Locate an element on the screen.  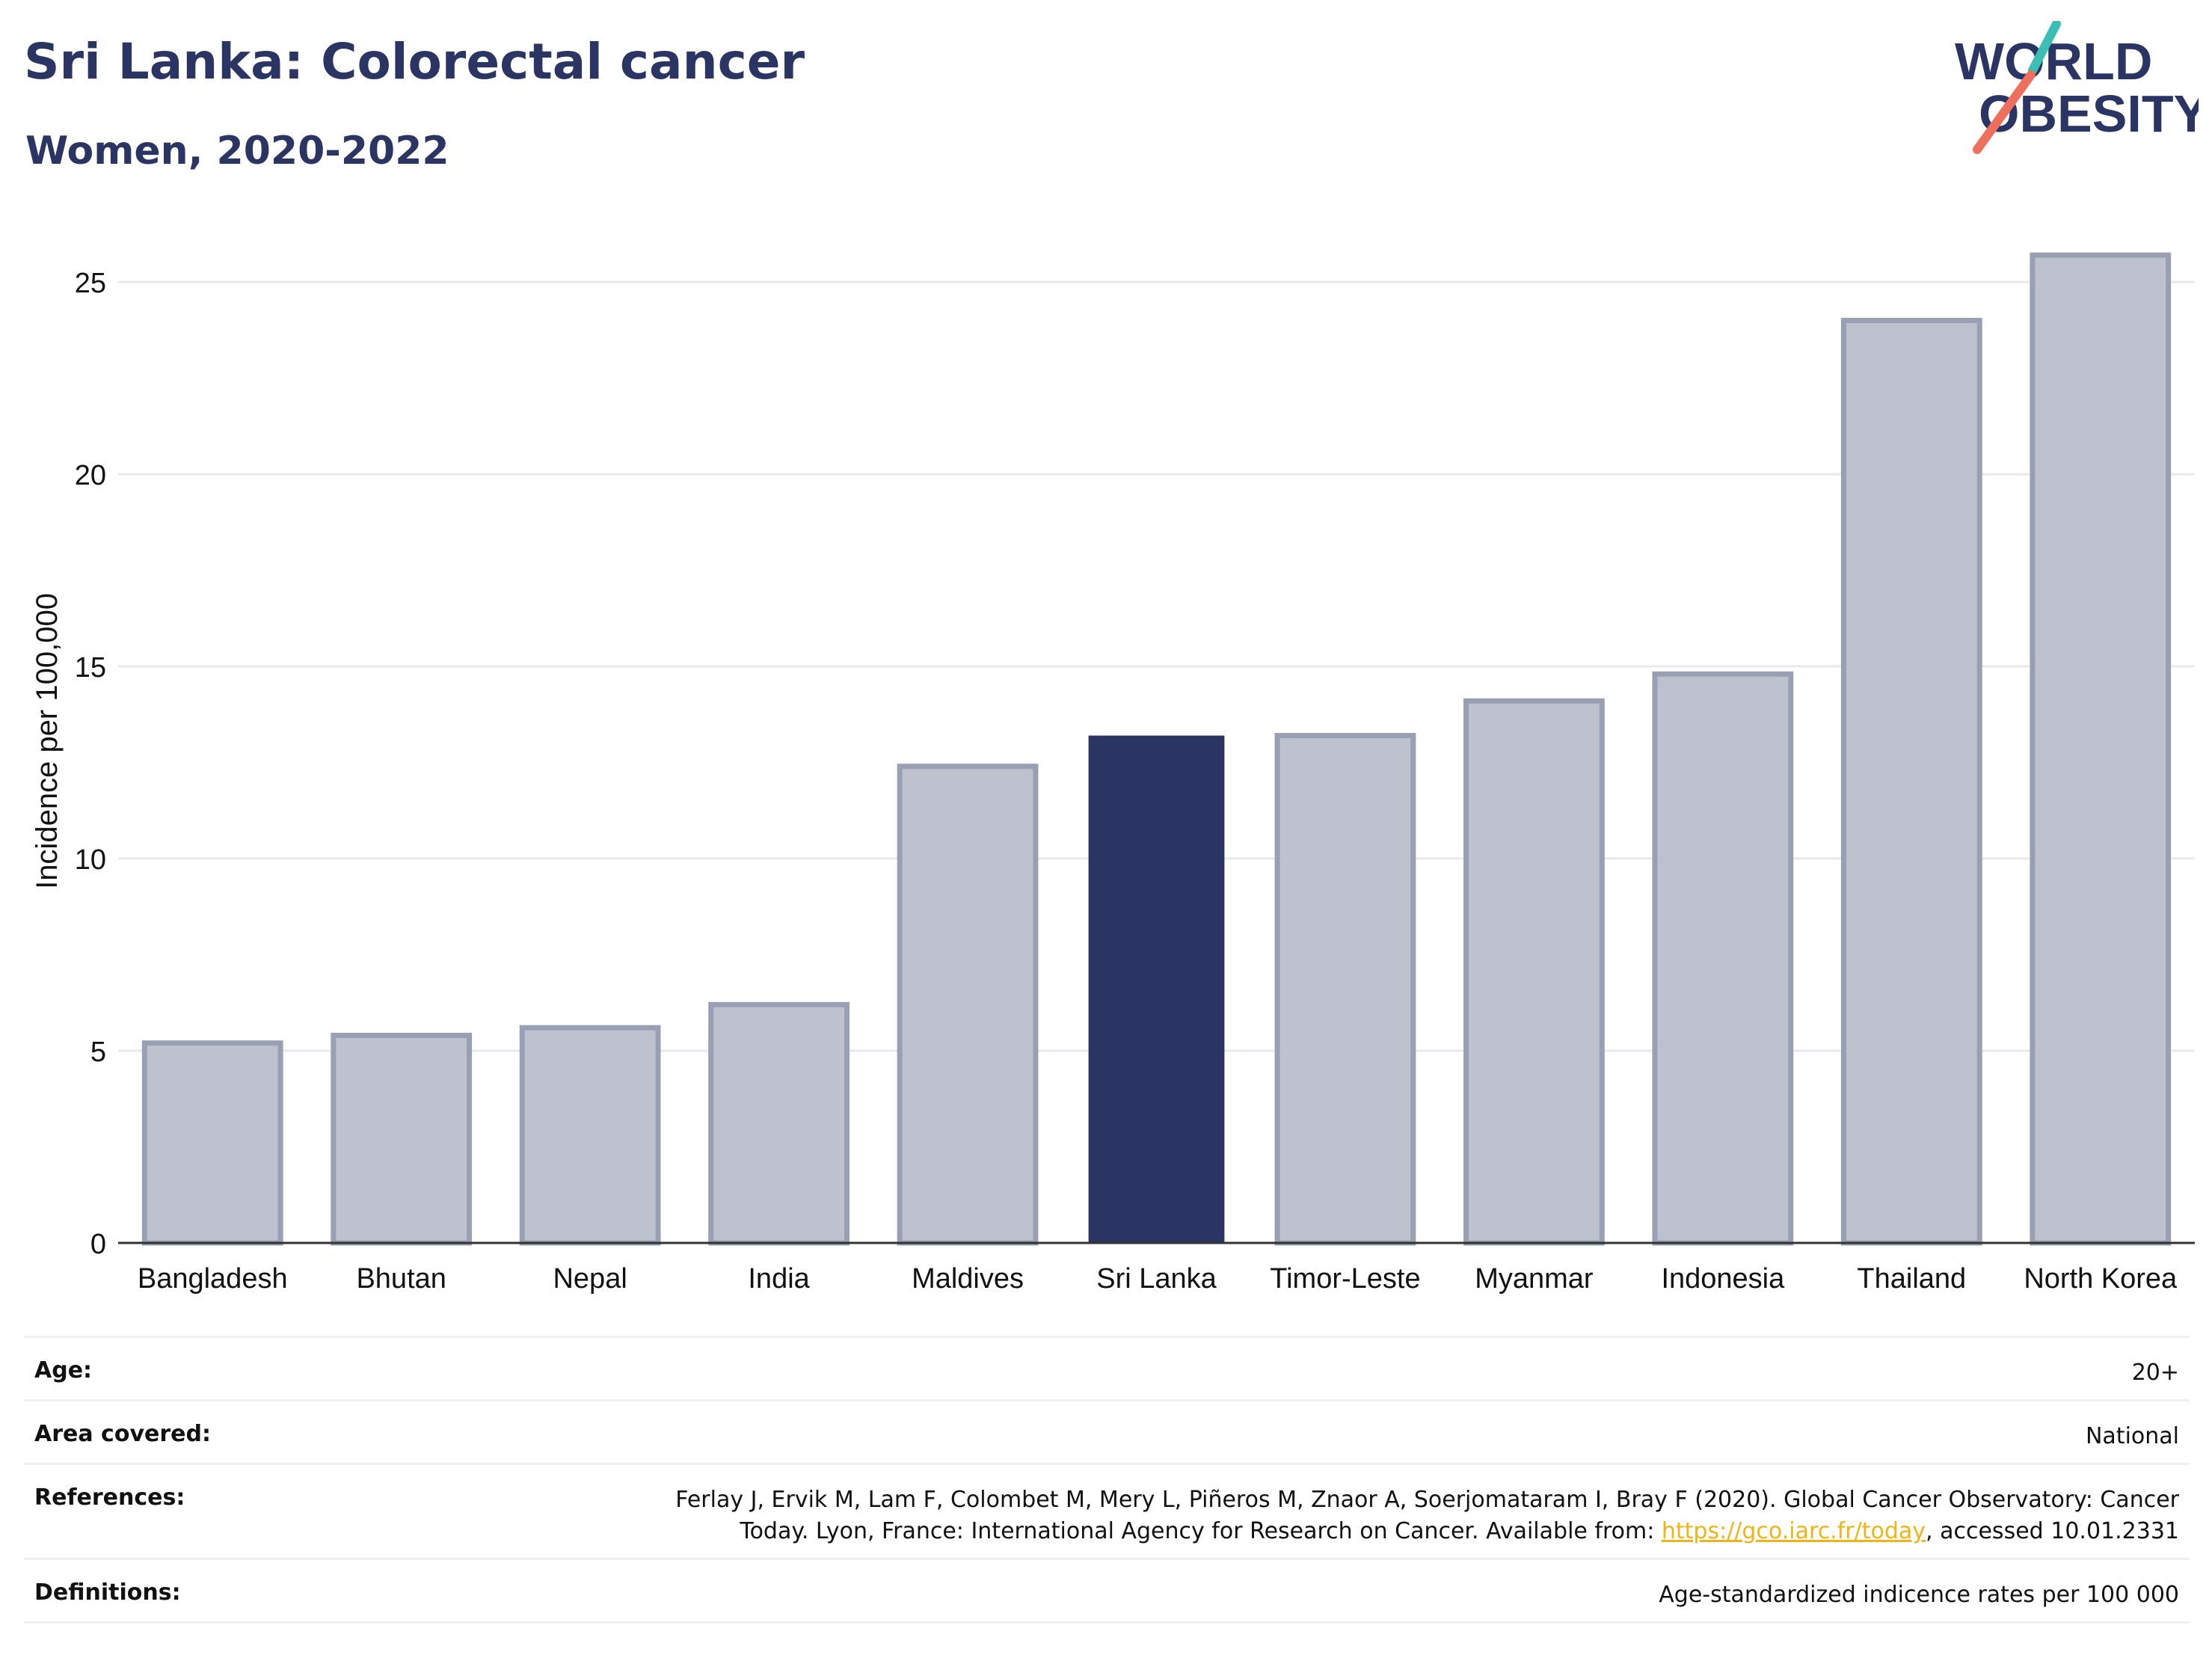
info-row-age: Age: 20+ is located at coordinates (1107, 1368).